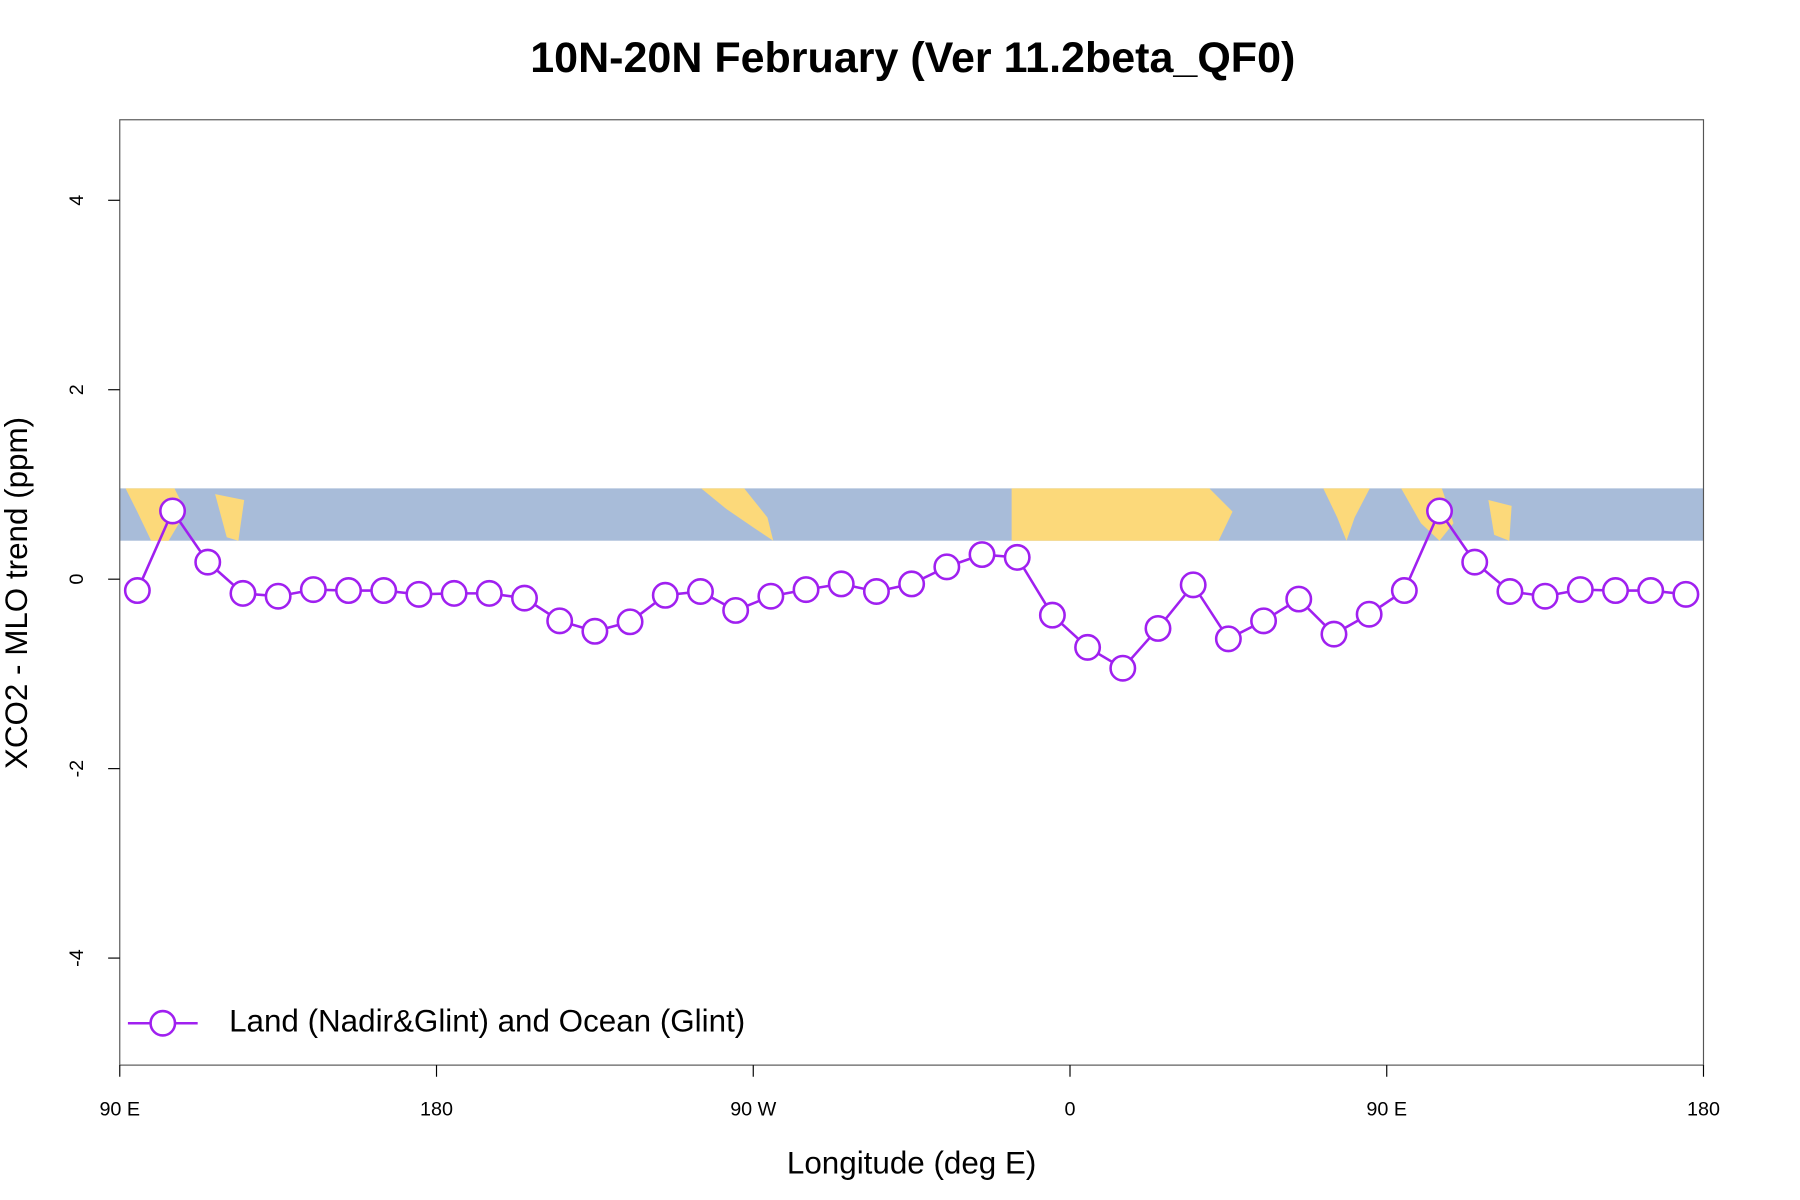 The image size is (1800, 1200). Describe the element at coordinates (77, 958) in the screenshot. I see `y-tick-label: -4` at that location.